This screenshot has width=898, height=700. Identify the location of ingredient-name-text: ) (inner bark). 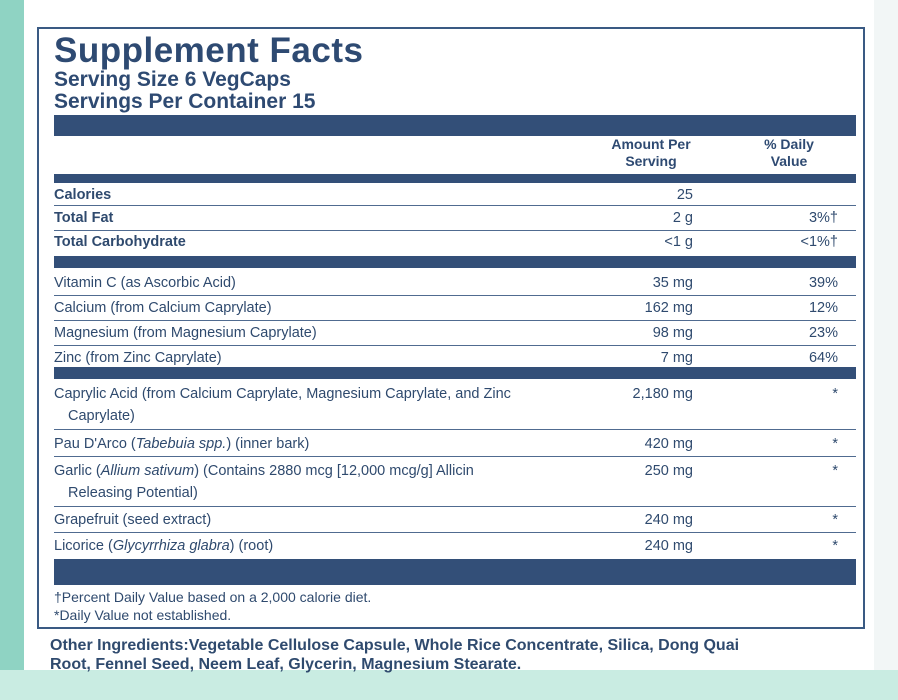
(268, 444).